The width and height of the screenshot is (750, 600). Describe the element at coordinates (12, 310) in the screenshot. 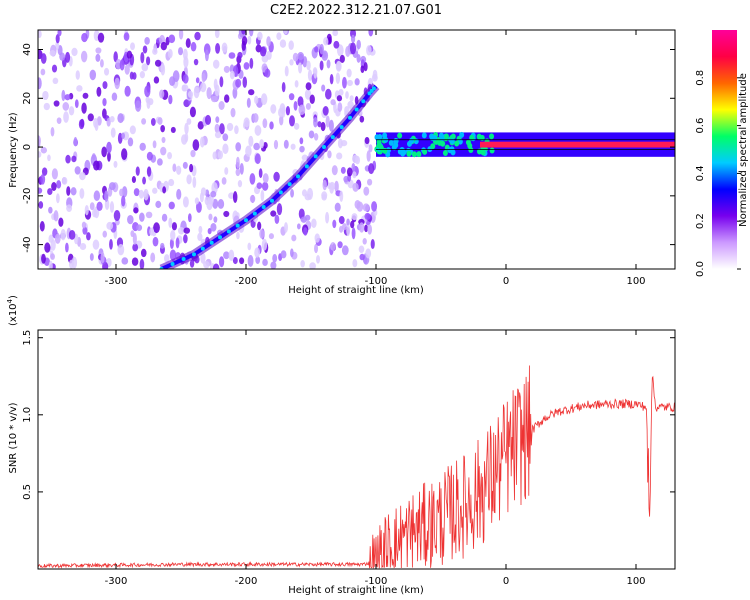

I see `snr-scale-note: (x104)` at that location.